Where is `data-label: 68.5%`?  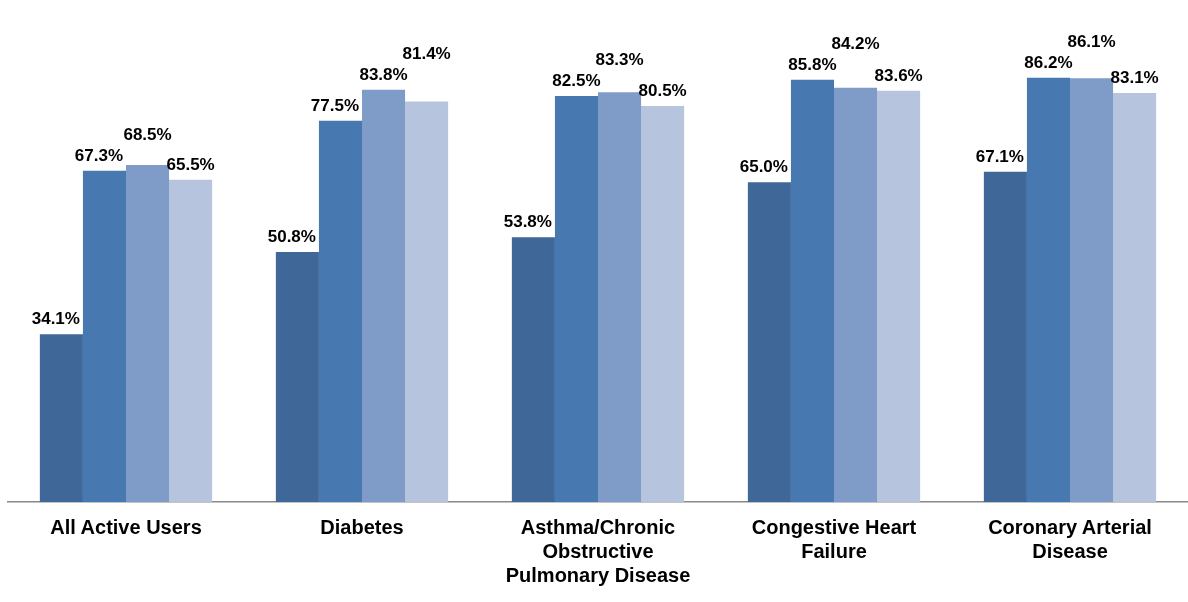 data-label: 68.5% is located at coordinates (147, 135).